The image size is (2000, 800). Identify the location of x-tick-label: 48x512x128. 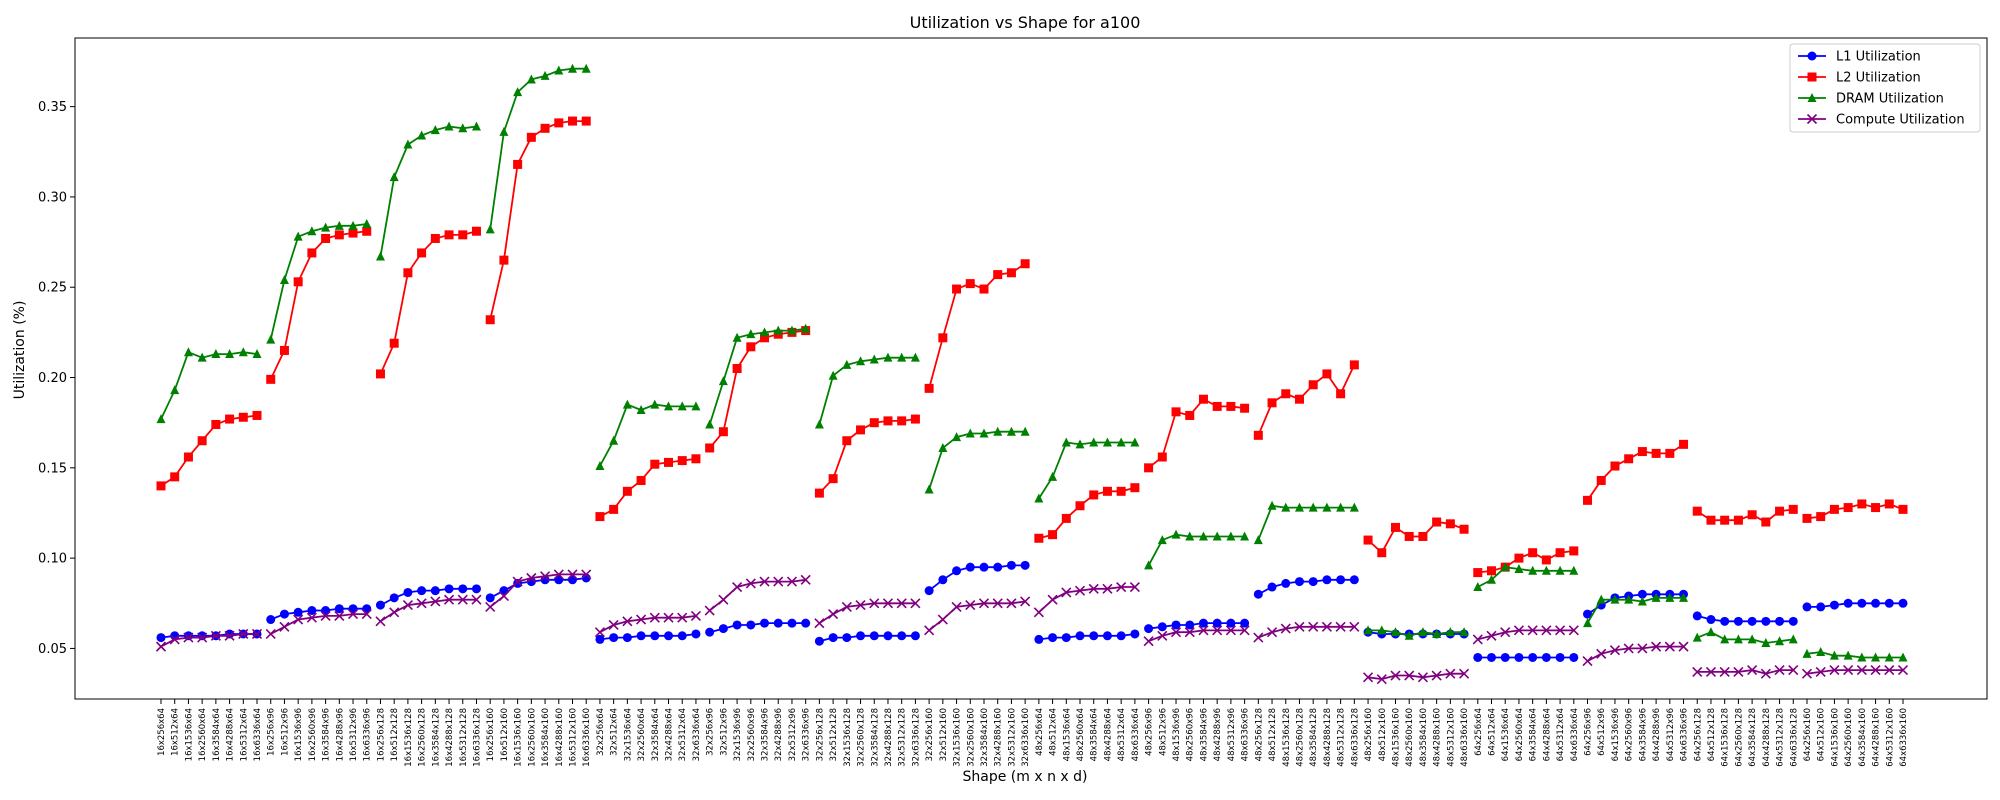
(1273, 734).